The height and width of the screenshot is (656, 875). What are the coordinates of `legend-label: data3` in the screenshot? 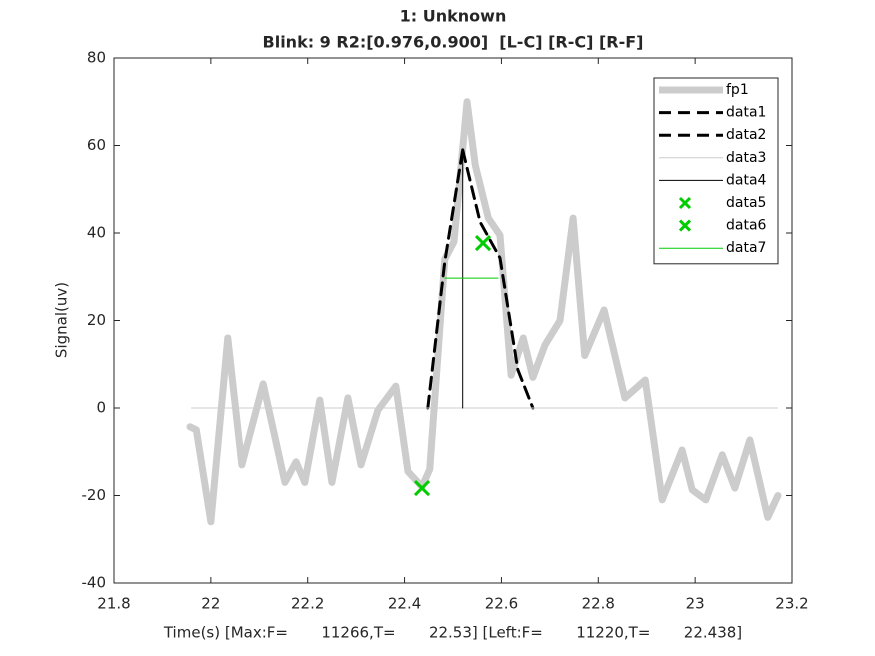 It's located at (746, 158).